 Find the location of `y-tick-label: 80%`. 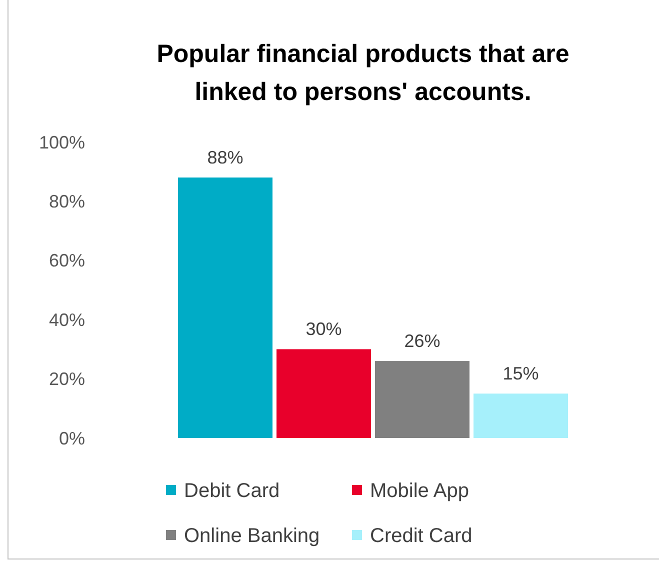

y-tick-label: 80% is located at coordinates (66, 202).